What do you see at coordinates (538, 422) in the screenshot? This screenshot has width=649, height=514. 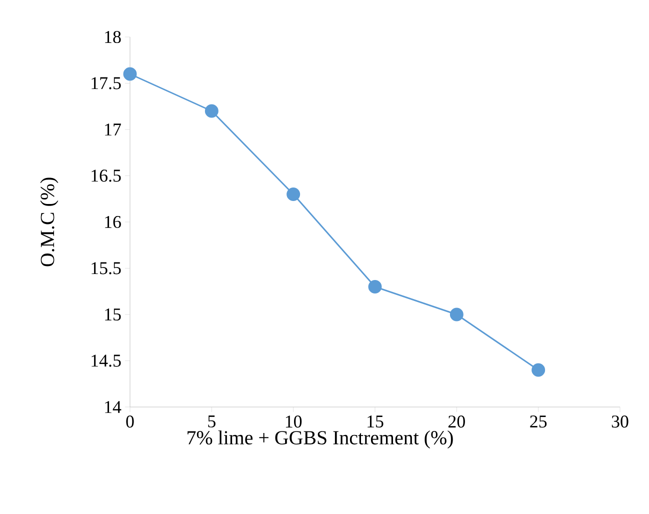 I see `x-tick-label: 25` at bounding box center [538, 422].